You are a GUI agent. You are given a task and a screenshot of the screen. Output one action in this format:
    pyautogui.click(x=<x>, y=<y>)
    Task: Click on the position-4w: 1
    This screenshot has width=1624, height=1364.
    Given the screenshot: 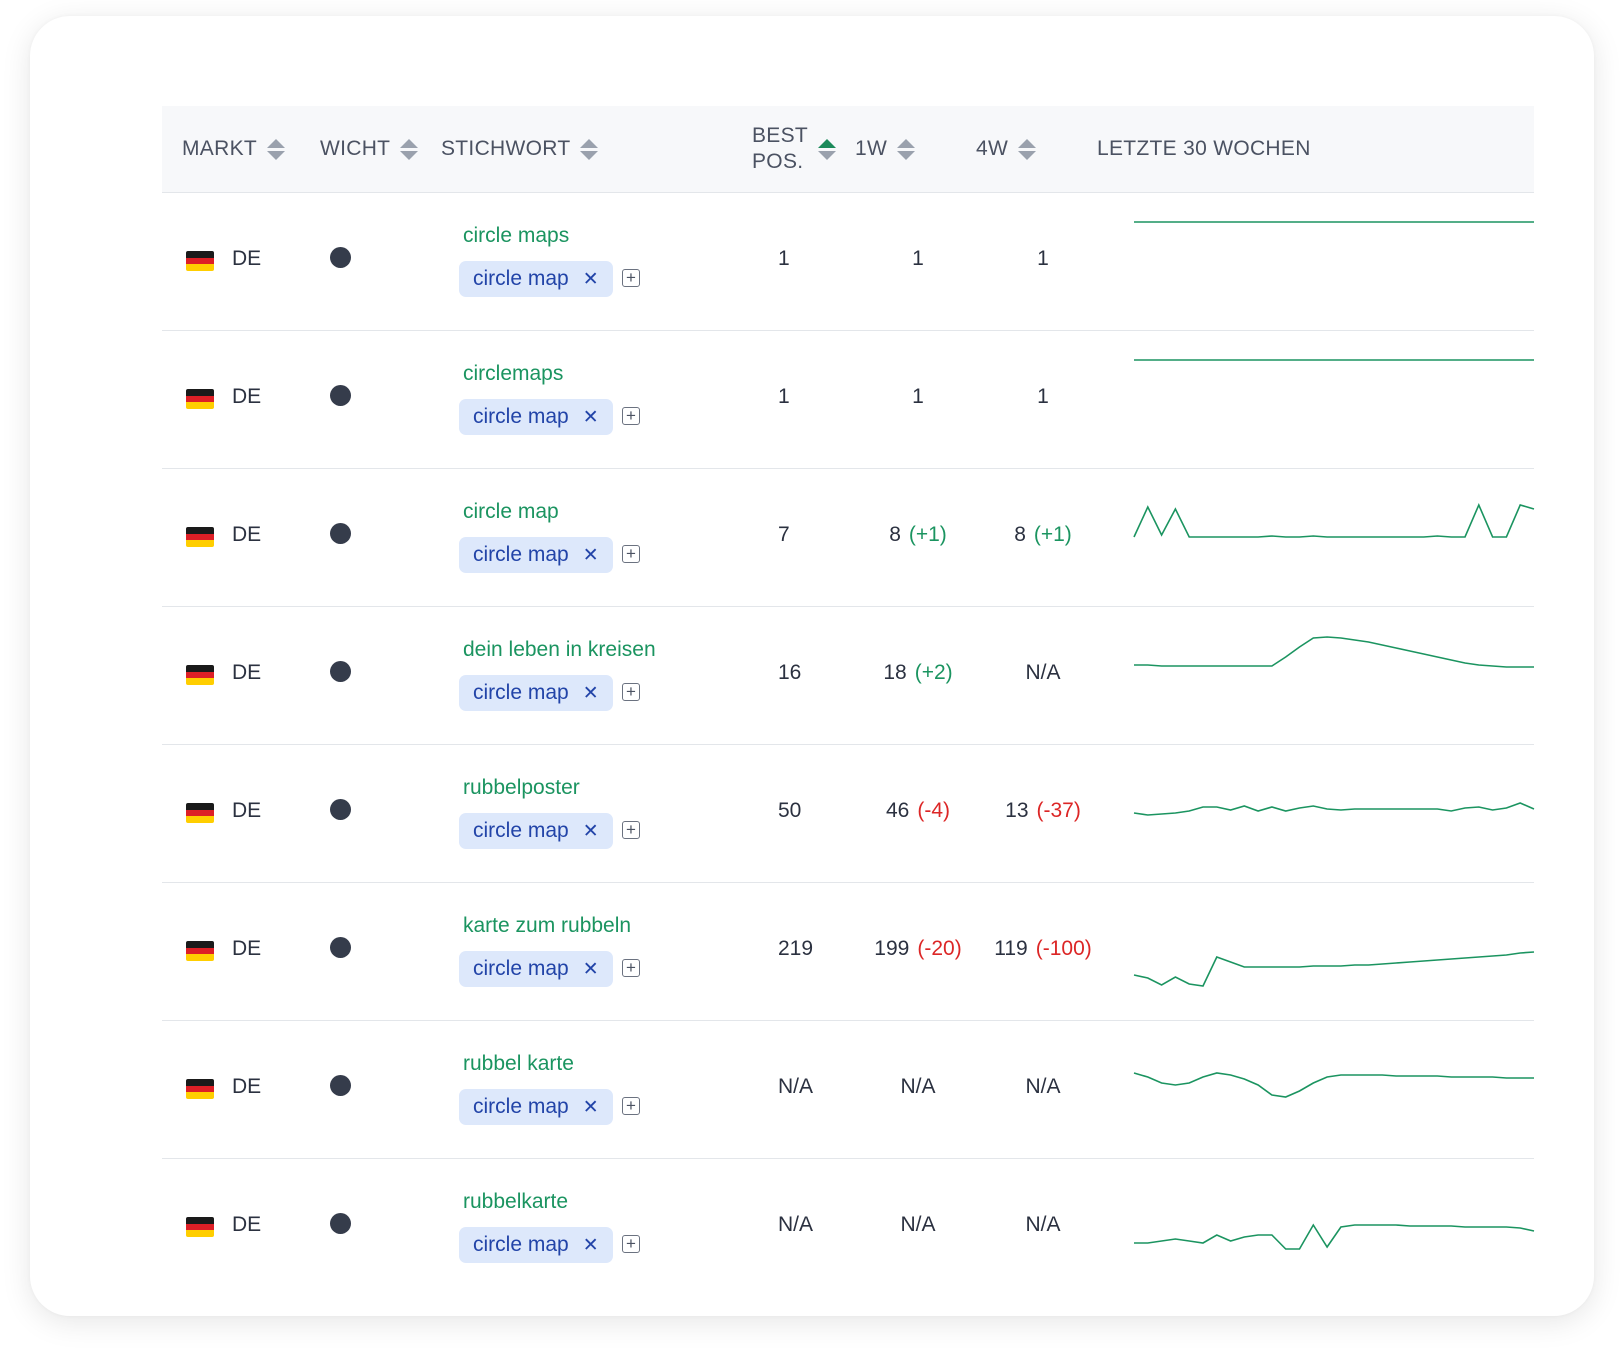 What is the action you would take?
    pyautogui.click(x=1043, y=259)
    